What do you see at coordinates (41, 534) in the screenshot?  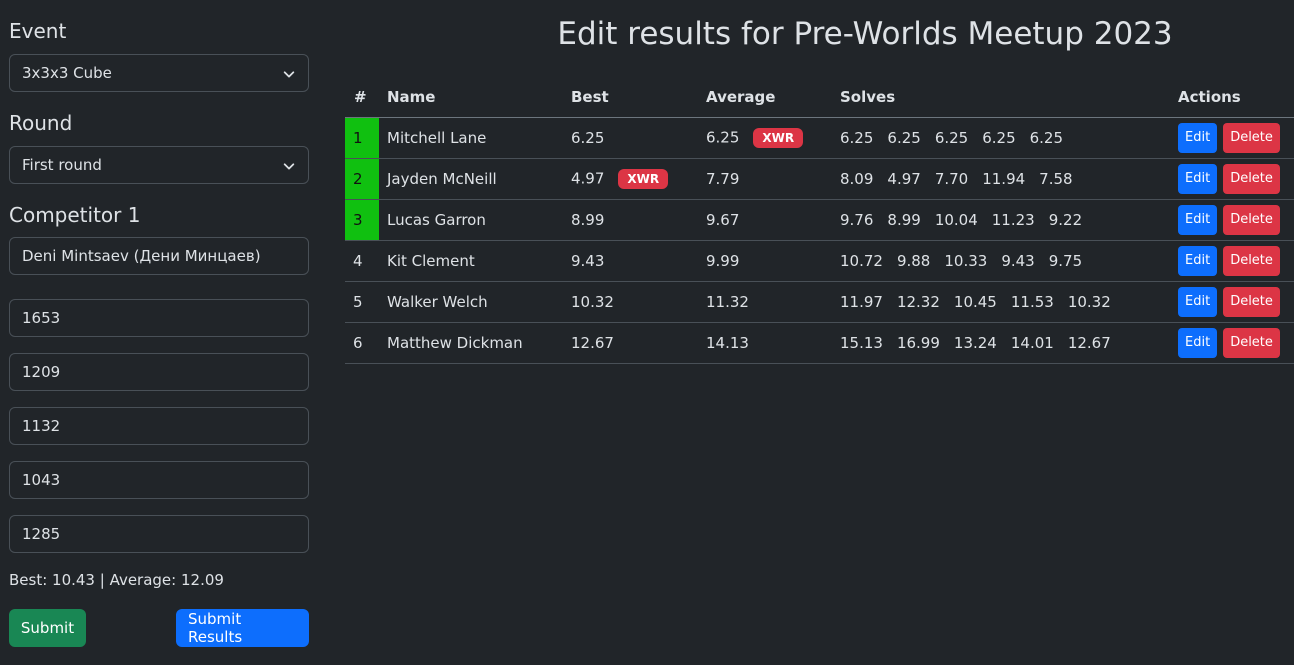 I see `attempt-5-value: 1285` at bounding box center [41, 534].